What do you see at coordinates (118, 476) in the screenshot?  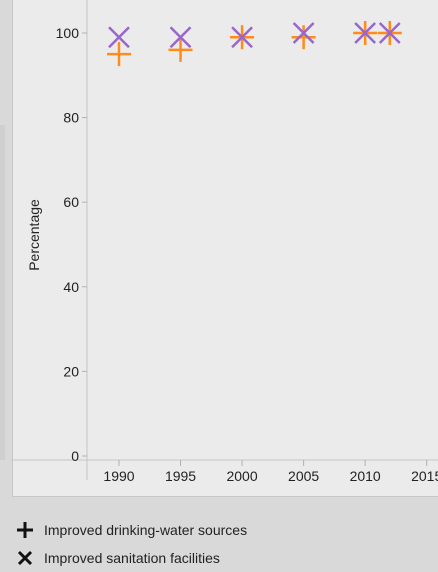 I see `x-tick-label-1990: 1990` at bounding box center [118, 476].